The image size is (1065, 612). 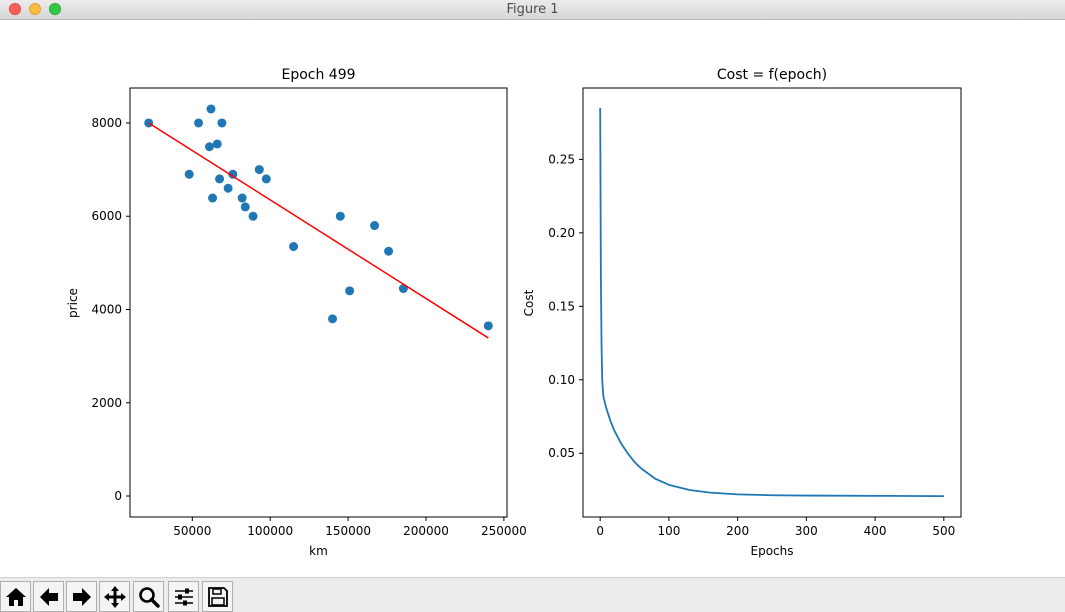 What do you see at coordinates (318, 230) in the screenshot?
I see `regression-line` at bounding box center [318, 230].